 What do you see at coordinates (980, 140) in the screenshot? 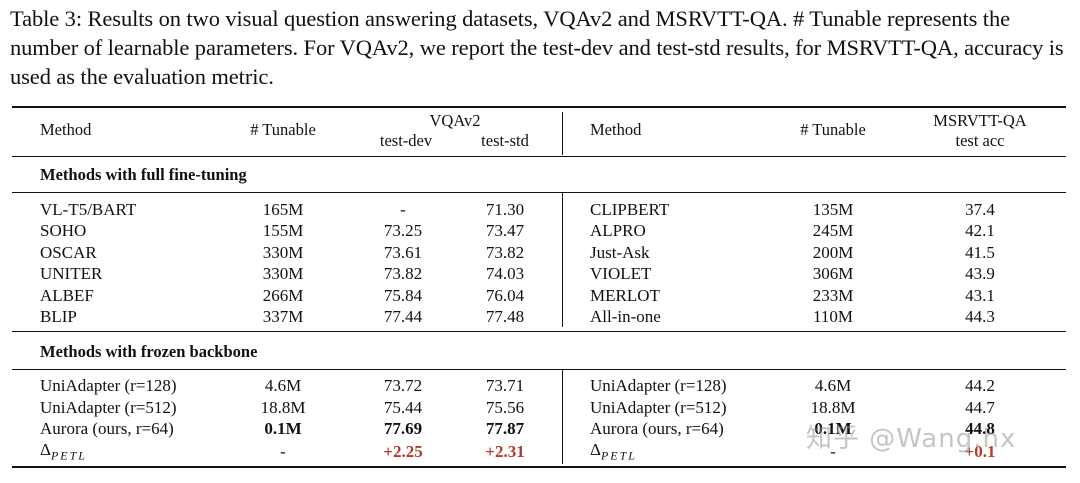
I see `header-test-acc: test acc` at bounding box center [980, 140].